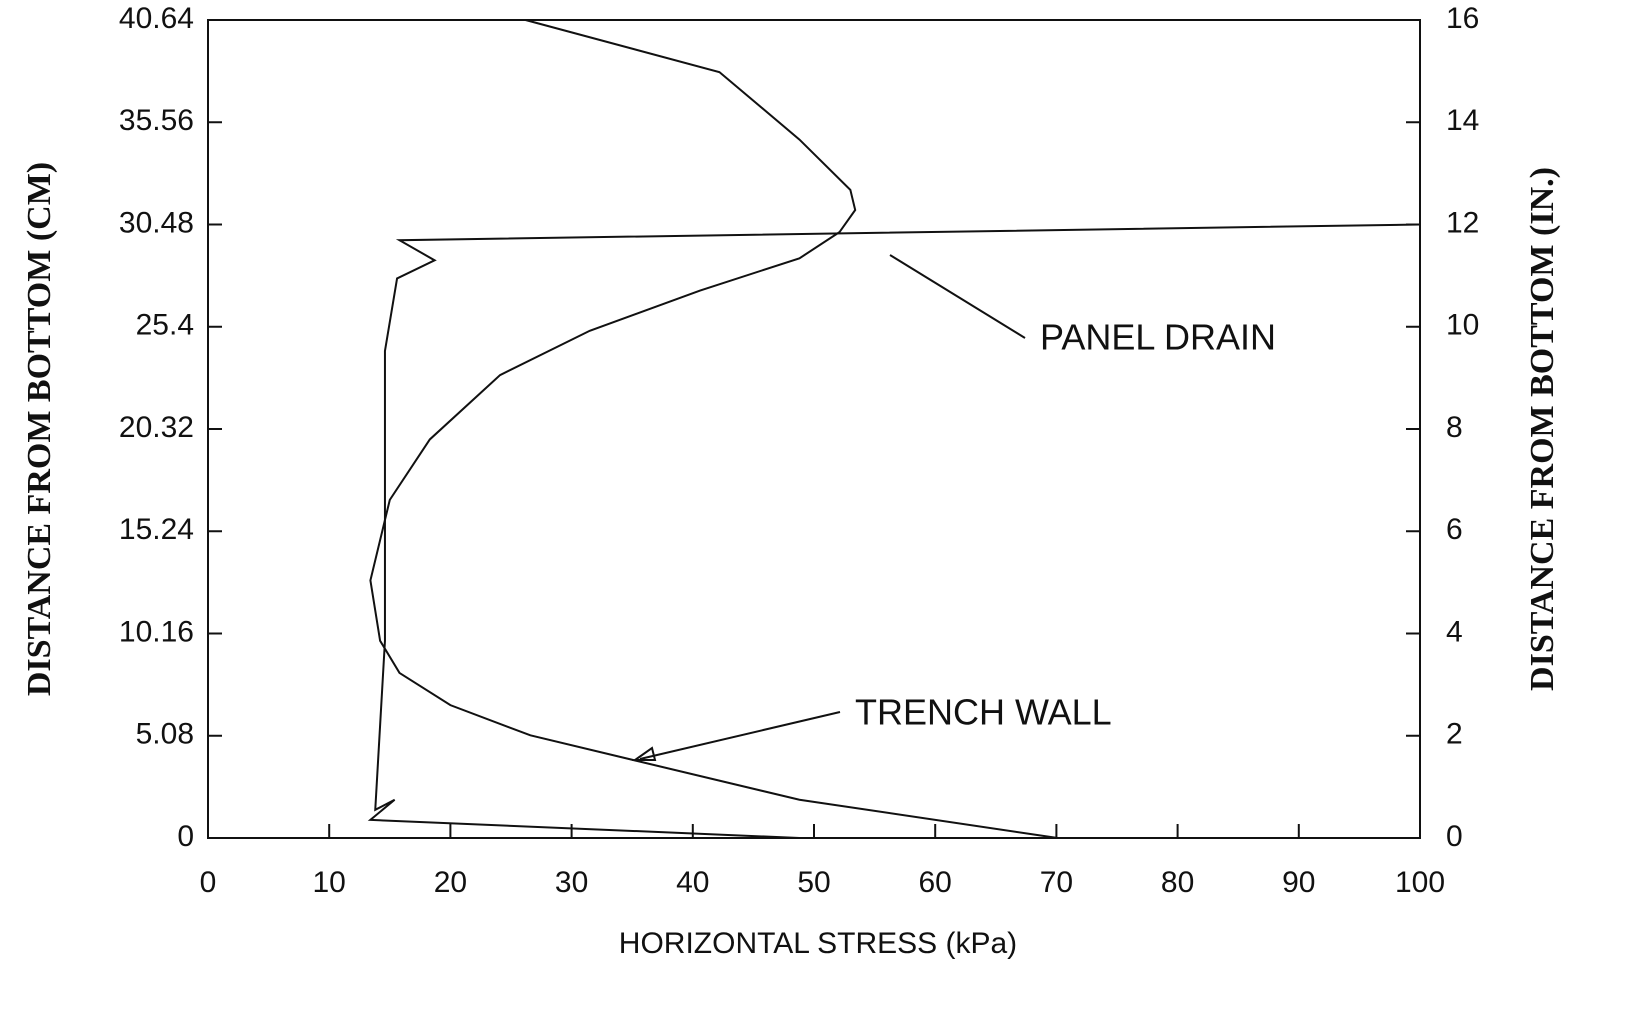 This screenshot has height=1020, width=1651. Describe the element at coordinates (571, 882) in the screenshot. I see `x-tick-label: 30` at that location.